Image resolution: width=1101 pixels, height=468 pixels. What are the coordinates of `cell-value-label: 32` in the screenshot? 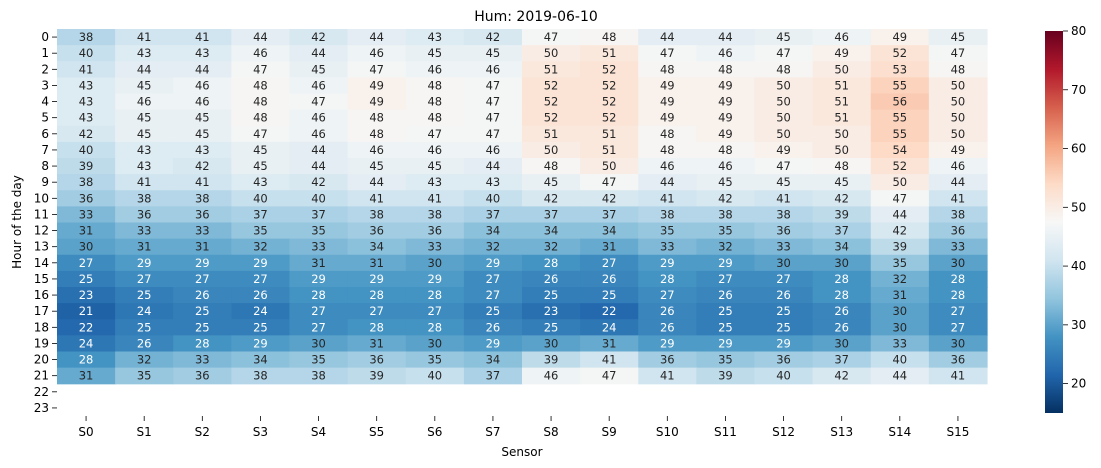 It's located at (493, 247).